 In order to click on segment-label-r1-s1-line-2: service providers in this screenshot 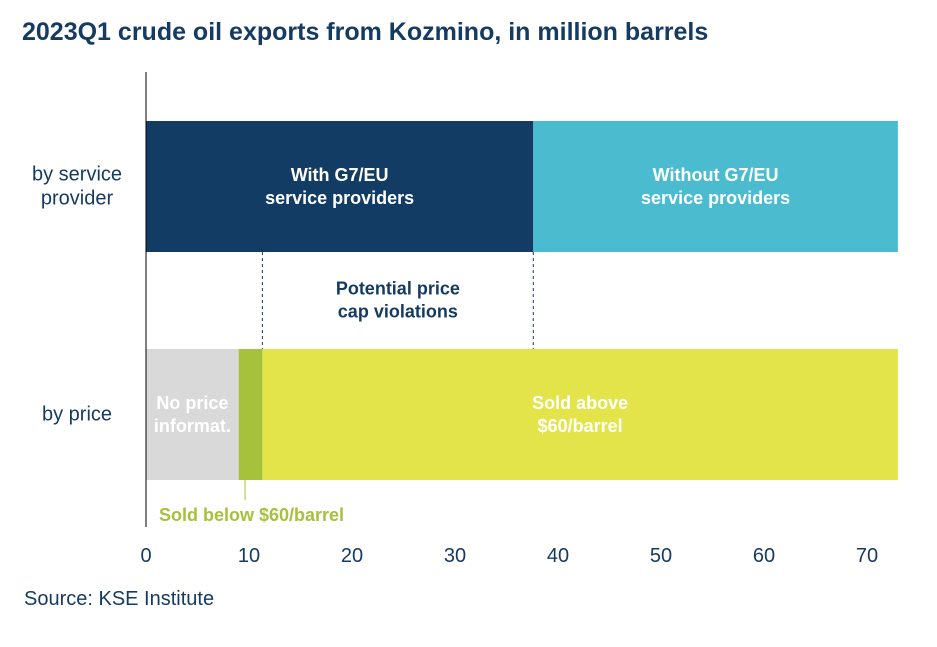, I will do `click(339, 198)`.